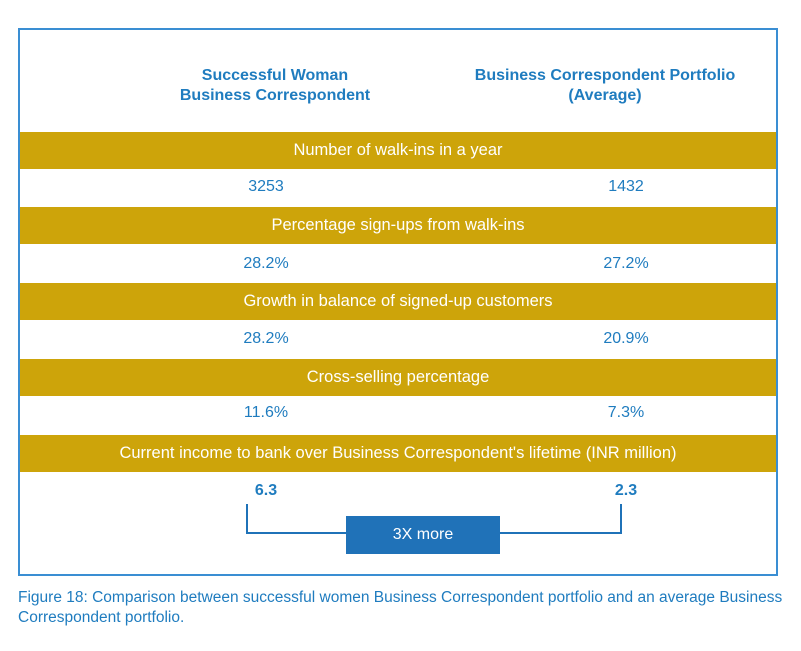  What do you see at coordinates (398, 150) in the screenshot?
I see `metric-band-walk-ins: Number of walk-ins in a year` at bounding box center [398, 150].